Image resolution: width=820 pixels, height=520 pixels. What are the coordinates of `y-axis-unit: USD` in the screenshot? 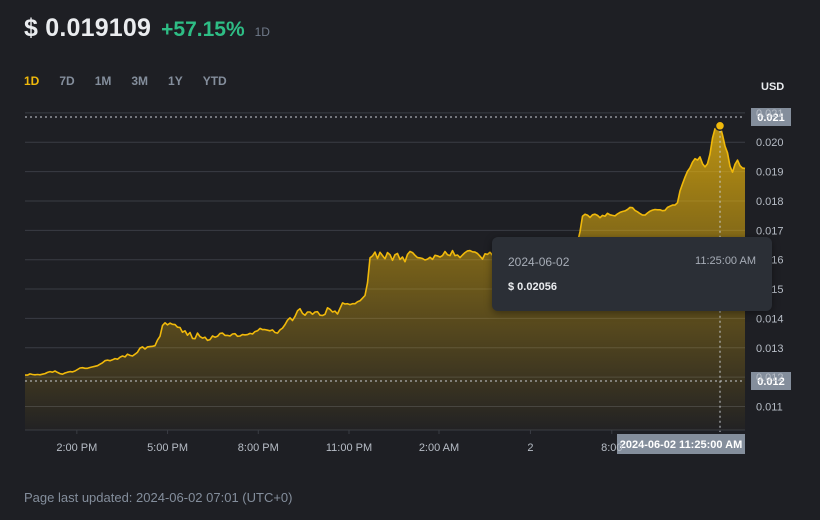 It's located at (772, 87).